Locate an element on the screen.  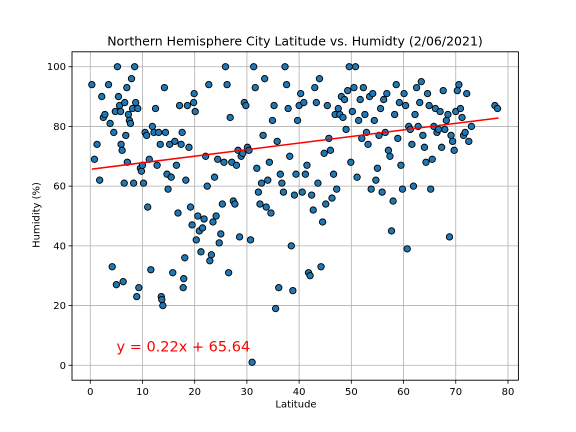
x-tick-label: 0 is located at coordinates (90, 392).